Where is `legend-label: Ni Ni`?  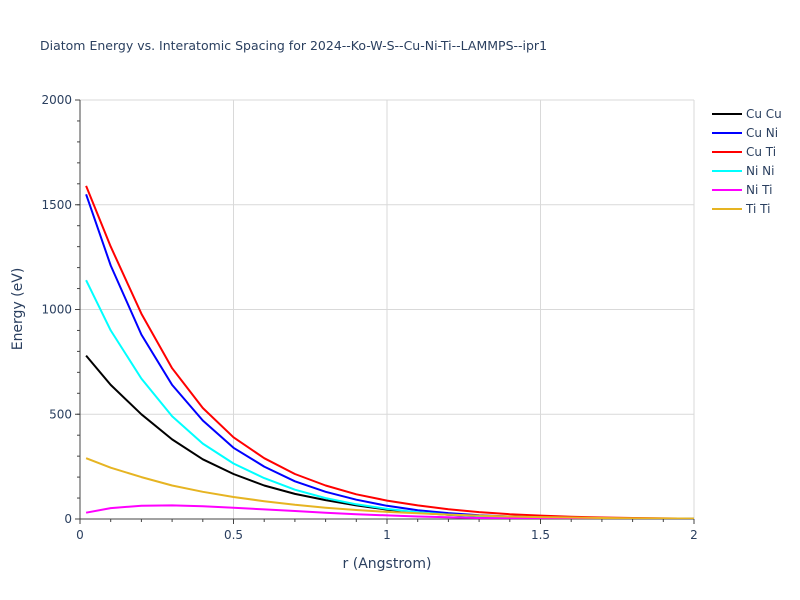 legend-label: Ni Ni is located at coordinates (760, 171).